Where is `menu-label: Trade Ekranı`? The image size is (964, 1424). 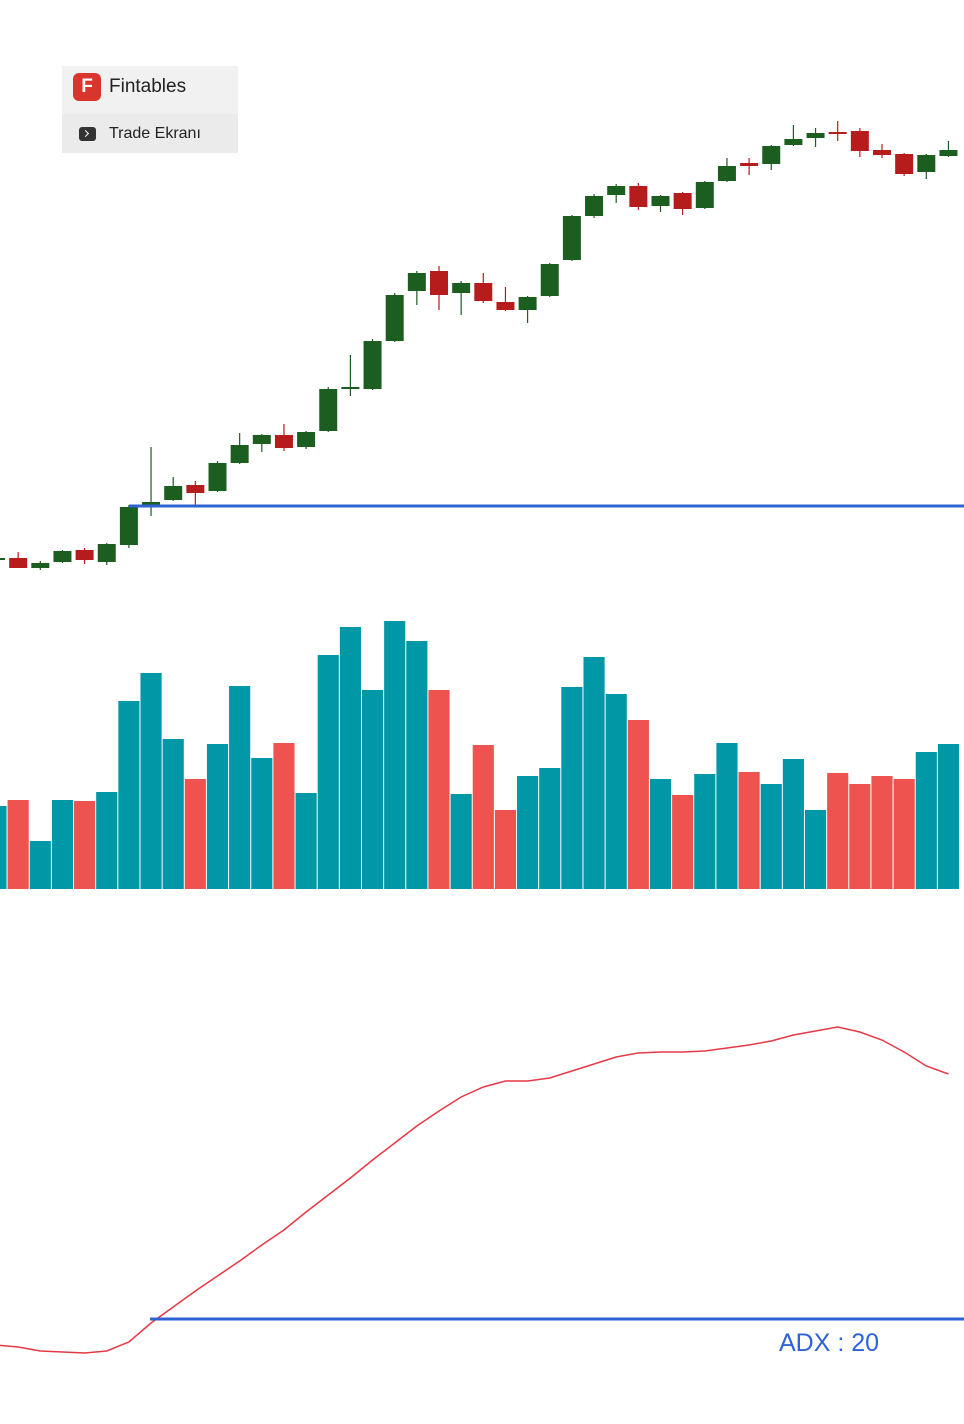
menu-label: Trade Ekranı is located at coordinates (155, 133).